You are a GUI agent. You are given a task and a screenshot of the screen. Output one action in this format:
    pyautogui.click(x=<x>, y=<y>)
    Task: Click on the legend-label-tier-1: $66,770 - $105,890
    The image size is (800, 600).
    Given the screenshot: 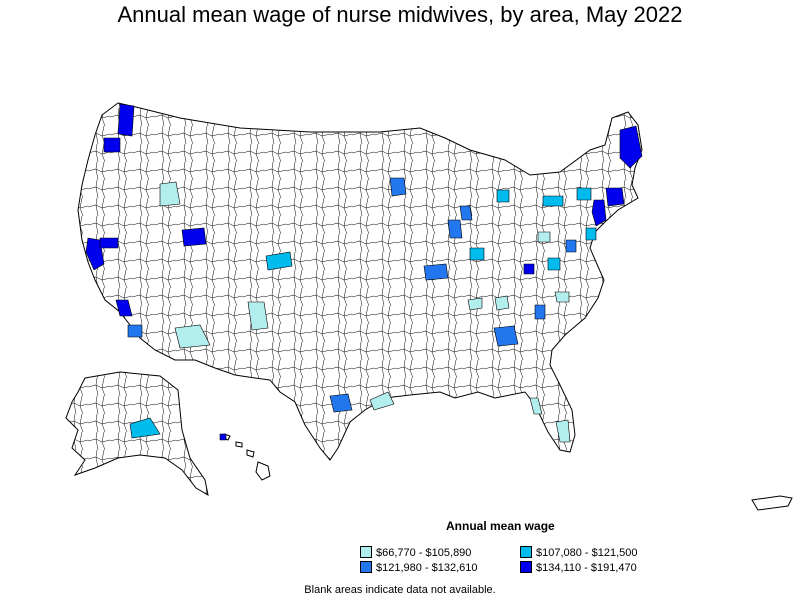 What is the action you would take?
    pyautogui.click(x=424, y=553)
    